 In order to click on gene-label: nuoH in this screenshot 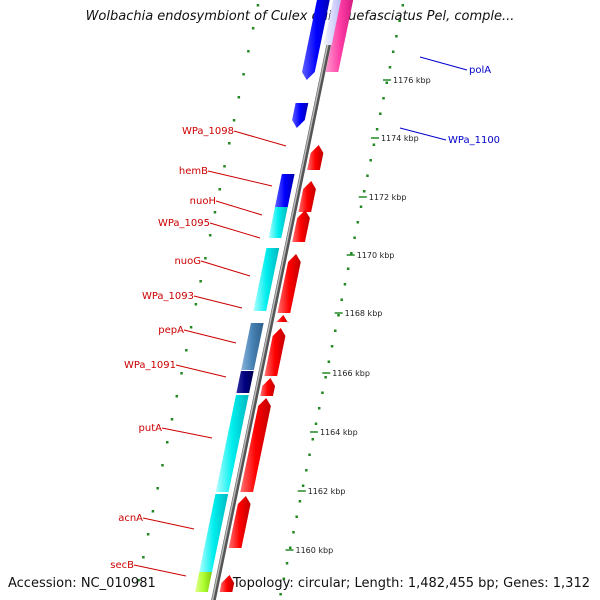, I will do `click(203, 201)`.